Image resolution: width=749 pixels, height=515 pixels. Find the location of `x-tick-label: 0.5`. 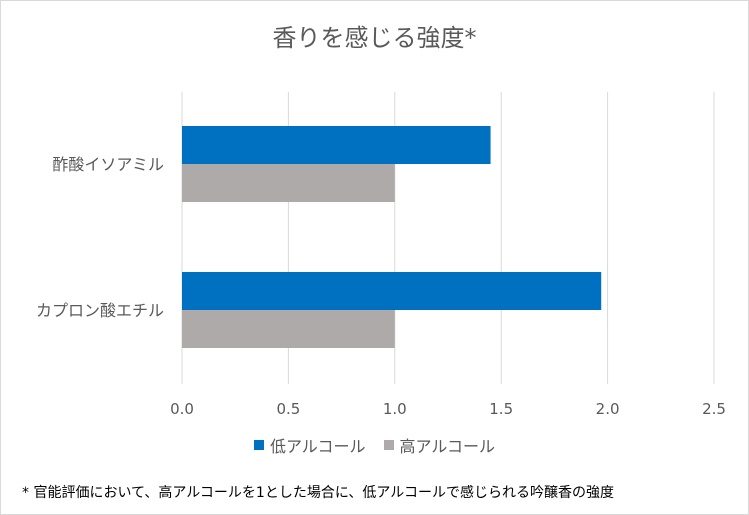

x-tick-label: 0.5 is located at coordinates (288, 409).